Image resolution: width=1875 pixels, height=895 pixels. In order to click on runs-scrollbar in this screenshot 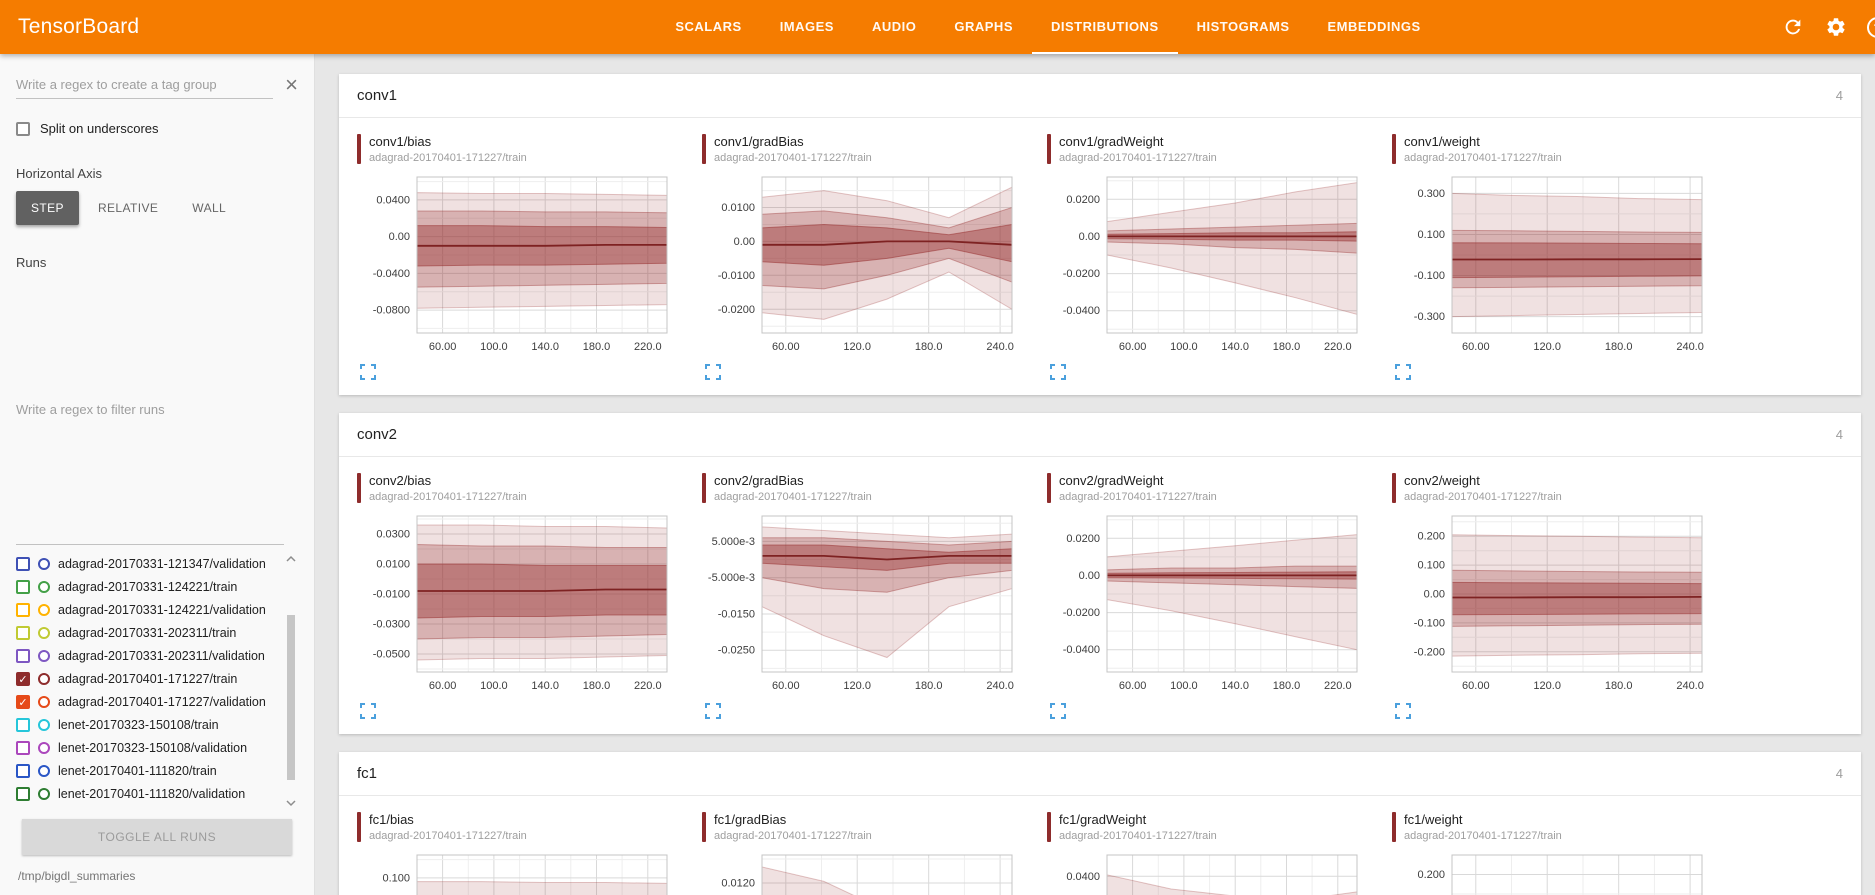, I will do `click(291, 681)`.